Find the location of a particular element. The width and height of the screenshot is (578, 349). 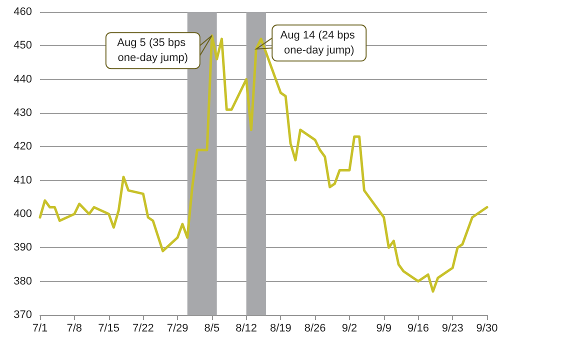

x-tick-label: 9/2 is located at coordinates (350, 328).